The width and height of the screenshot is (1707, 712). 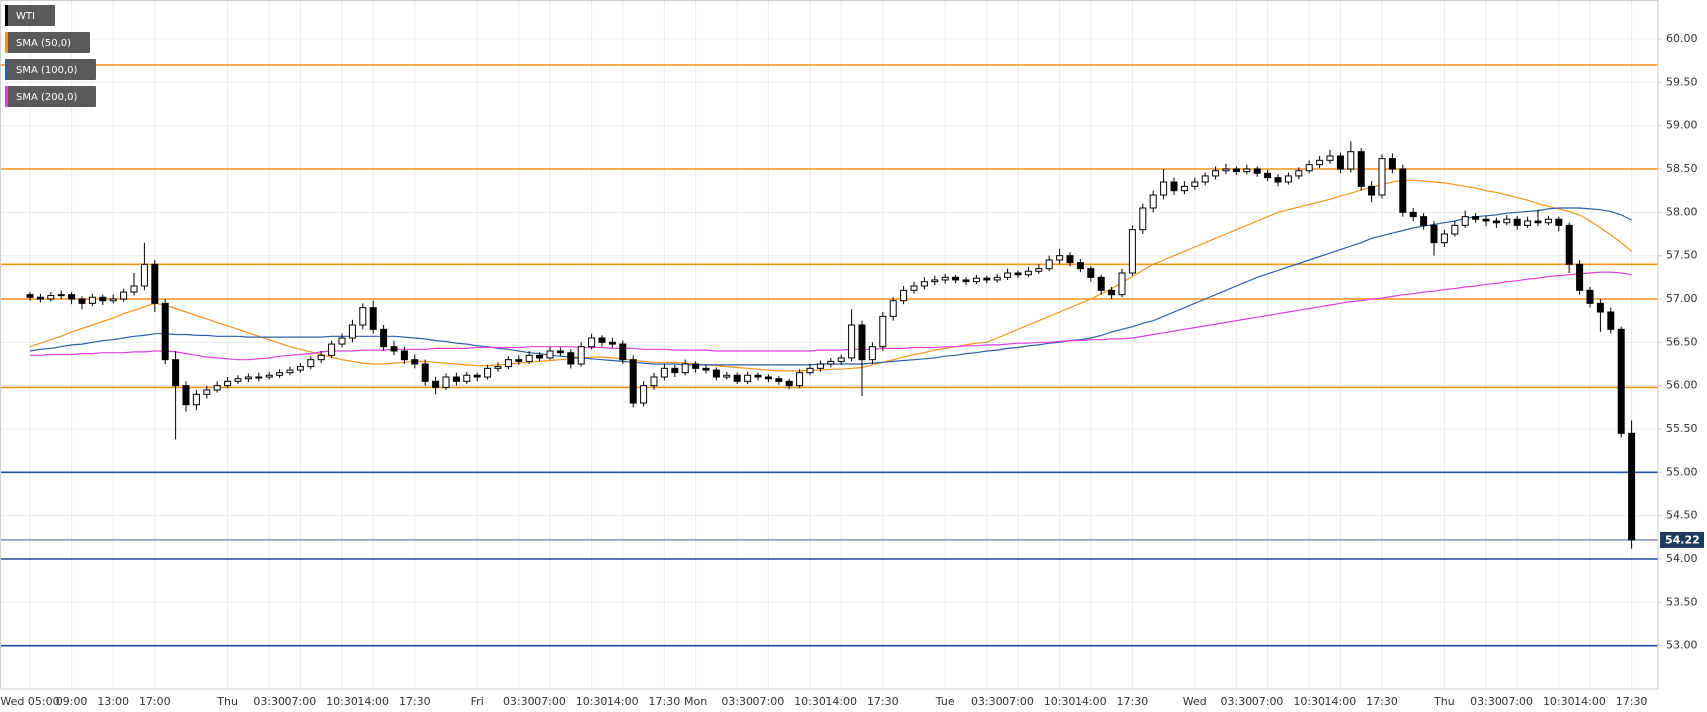 I want to click on x-tick-label: 03:30, so click(x=737, y=701).